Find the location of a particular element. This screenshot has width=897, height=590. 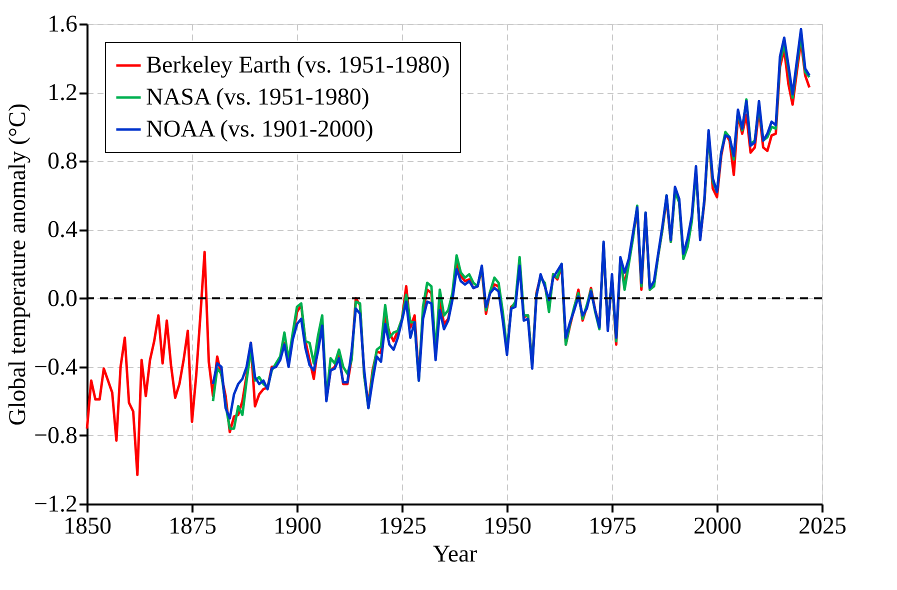

y-tick-label: −0.8 is located at coordinates (56, 435).